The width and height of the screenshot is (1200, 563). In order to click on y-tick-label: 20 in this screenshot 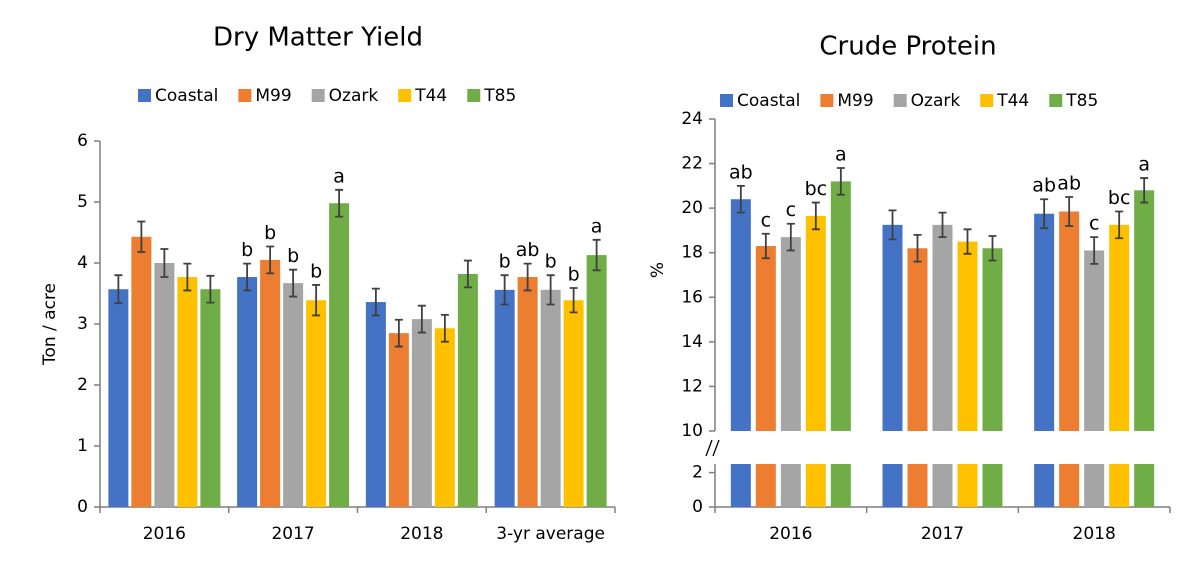, I will do `click(692, 208)`.